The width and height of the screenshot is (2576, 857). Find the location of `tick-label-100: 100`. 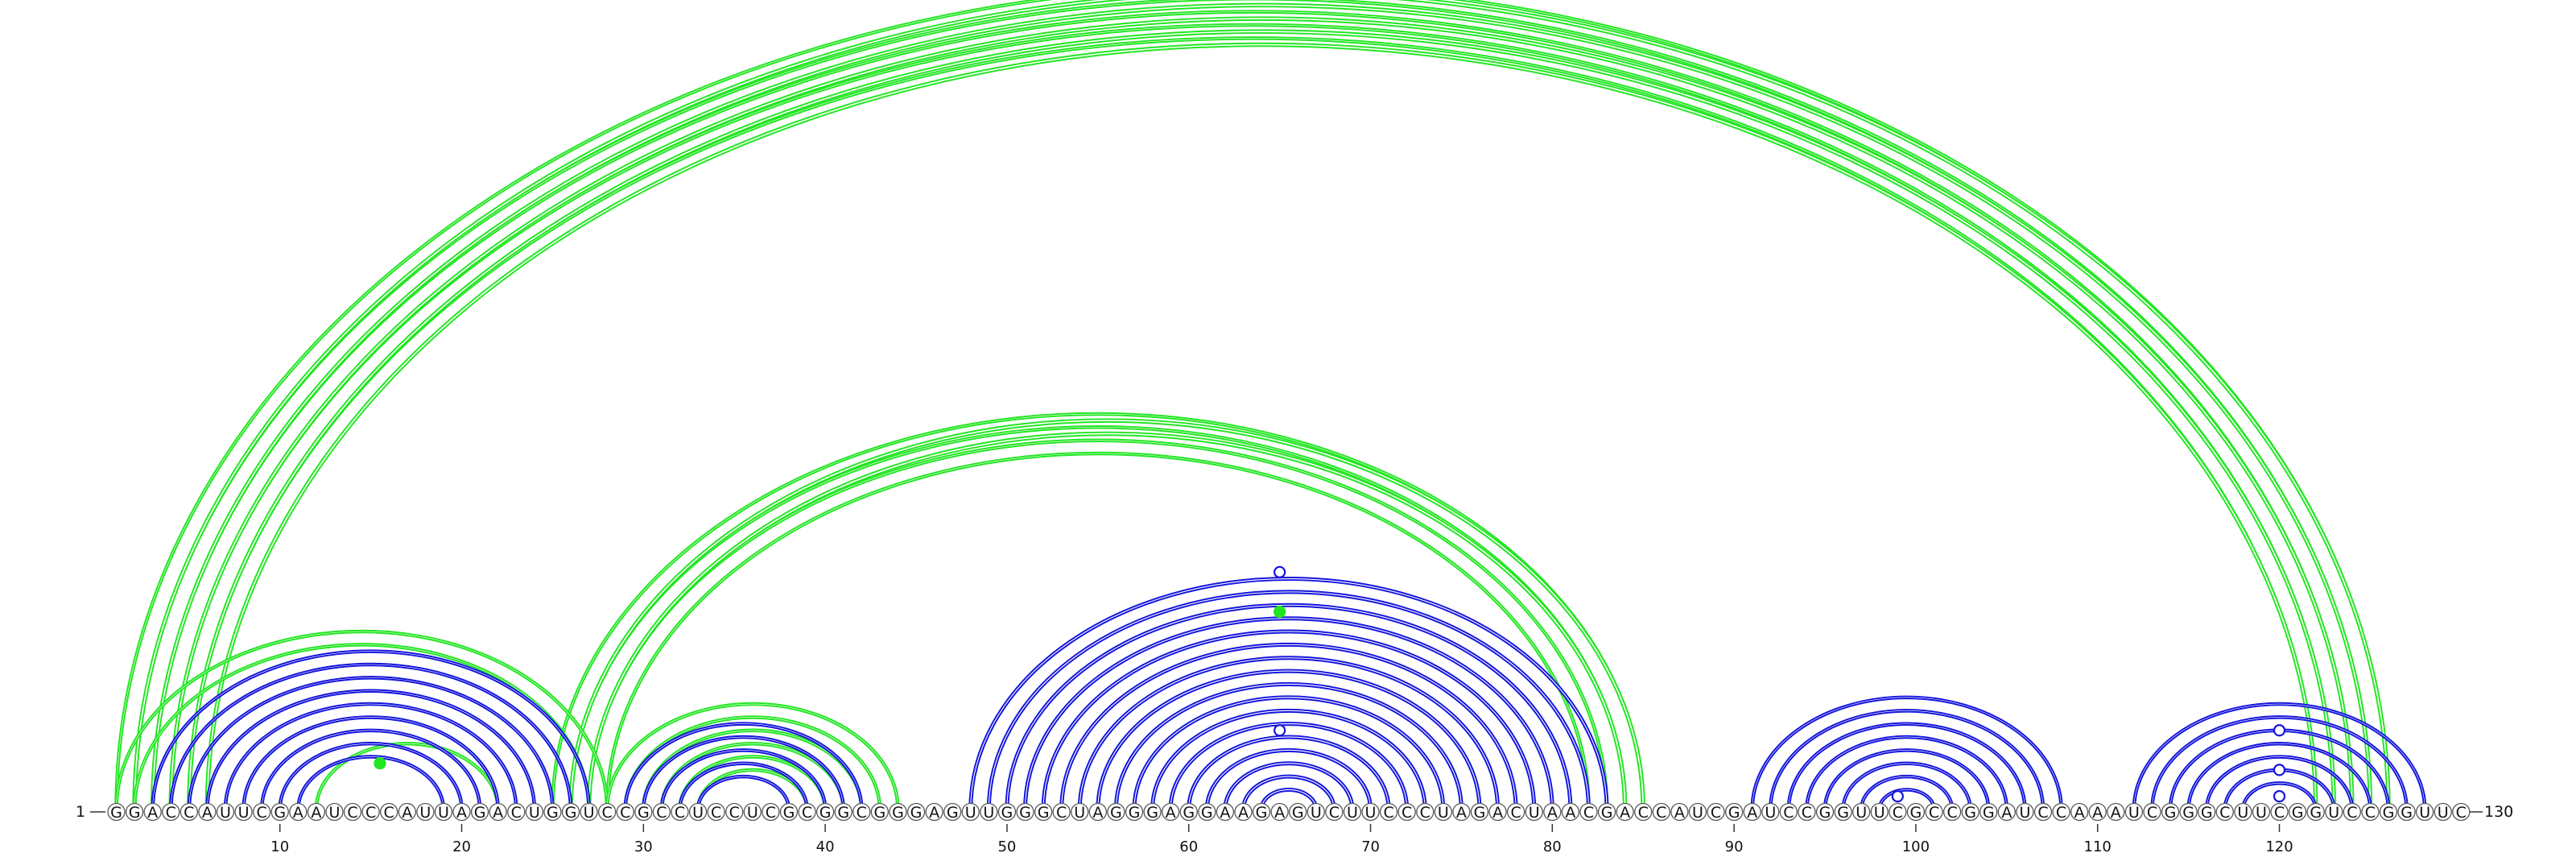

tick-label-100: 100 is located at coordinates (1916, 846).